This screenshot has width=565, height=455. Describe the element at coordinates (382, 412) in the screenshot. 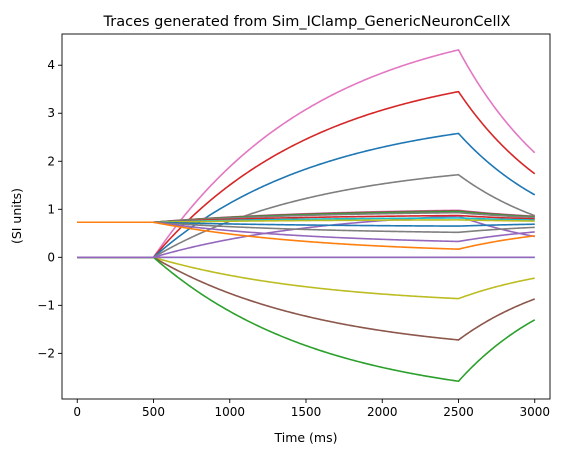

I see `x-tick-label: 2000` at that location.